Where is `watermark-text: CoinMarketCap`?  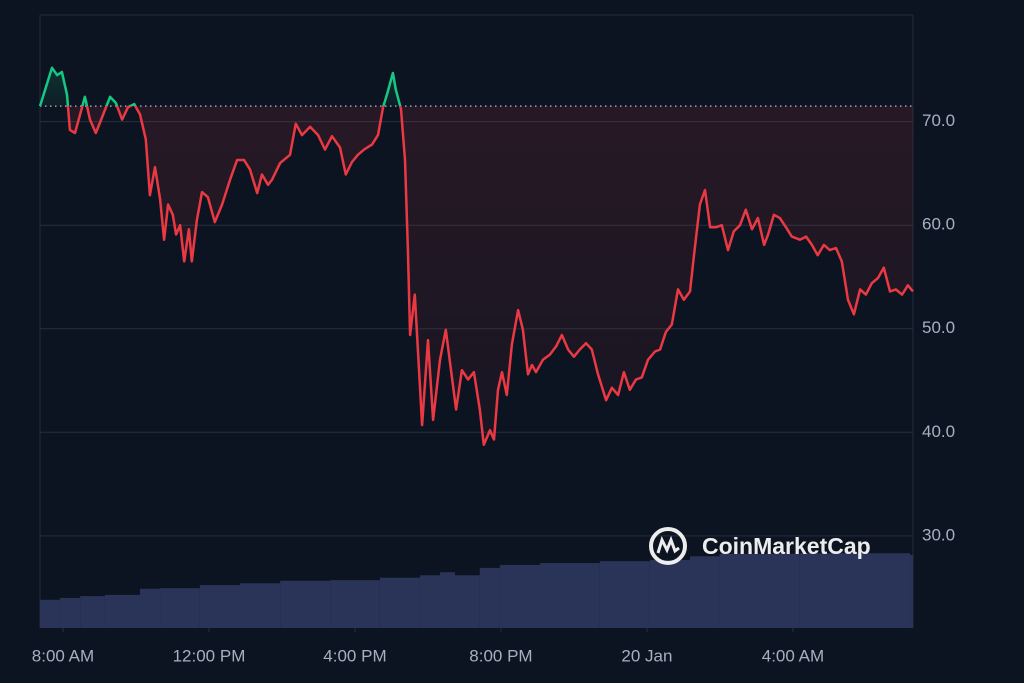
watermark-text: CoinMarketCap is located at coordinates (786, 546).